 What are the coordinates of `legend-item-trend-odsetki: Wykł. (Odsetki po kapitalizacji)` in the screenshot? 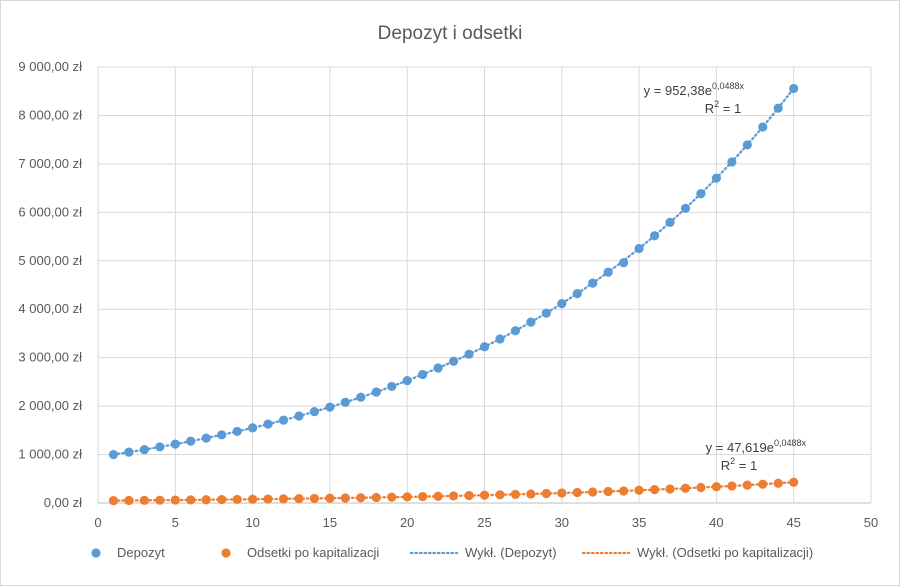 It's located at (697, 552).